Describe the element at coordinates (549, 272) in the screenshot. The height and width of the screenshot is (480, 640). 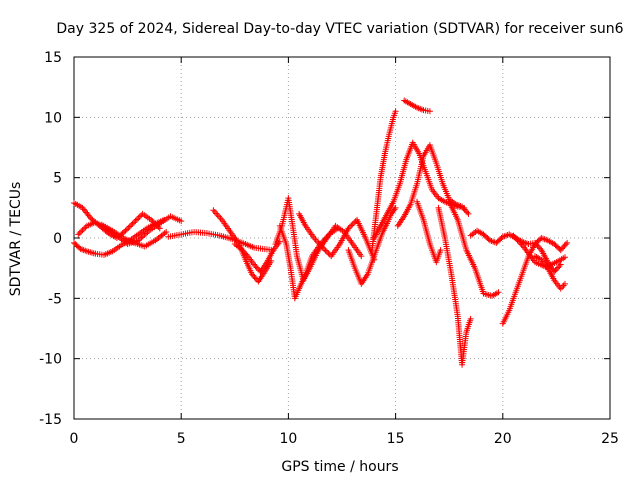
I see `series-track-u` at that location.